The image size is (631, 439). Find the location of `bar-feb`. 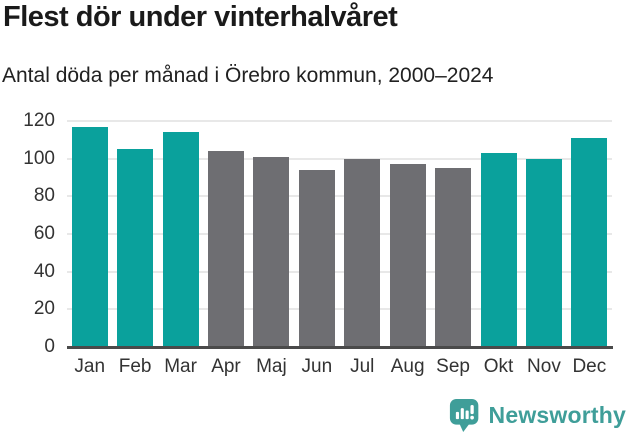

bar-feb is located at coordinates (135, 248).